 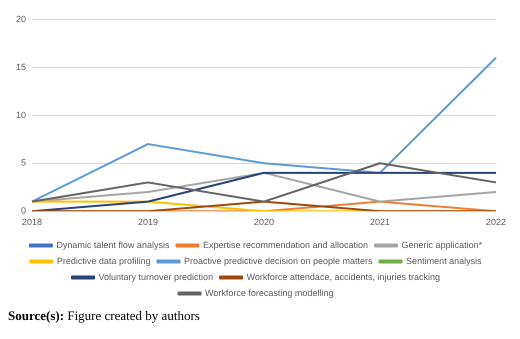 What do you see at coordinates (32, 222) in the screenshot?
I see `x-tick-label: 2018` at bounding box center [32, 222].